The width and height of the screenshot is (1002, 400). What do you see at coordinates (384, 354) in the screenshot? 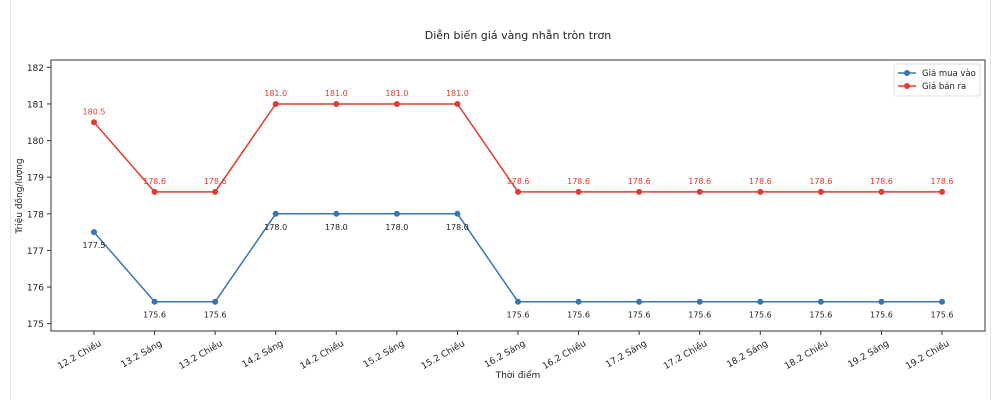
I see `x-tick-label: 15.2 Sáng` at bounding box center [384, 354].